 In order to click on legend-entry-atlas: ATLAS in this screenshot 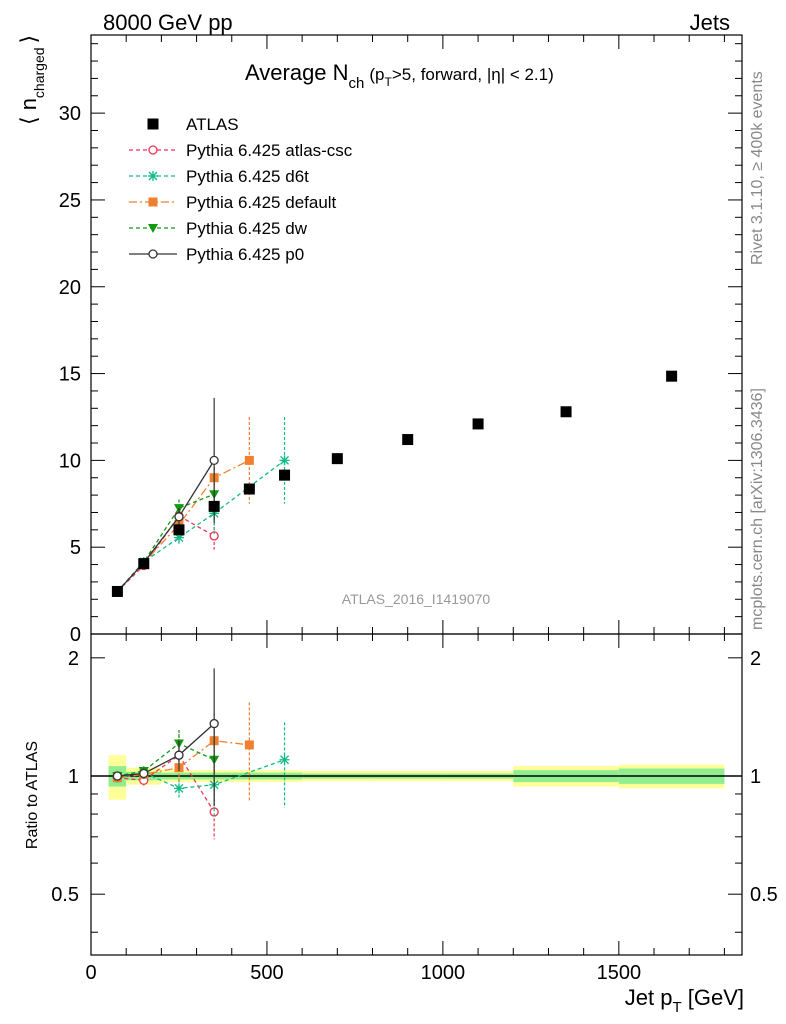, I will do `click(193, 124)`.